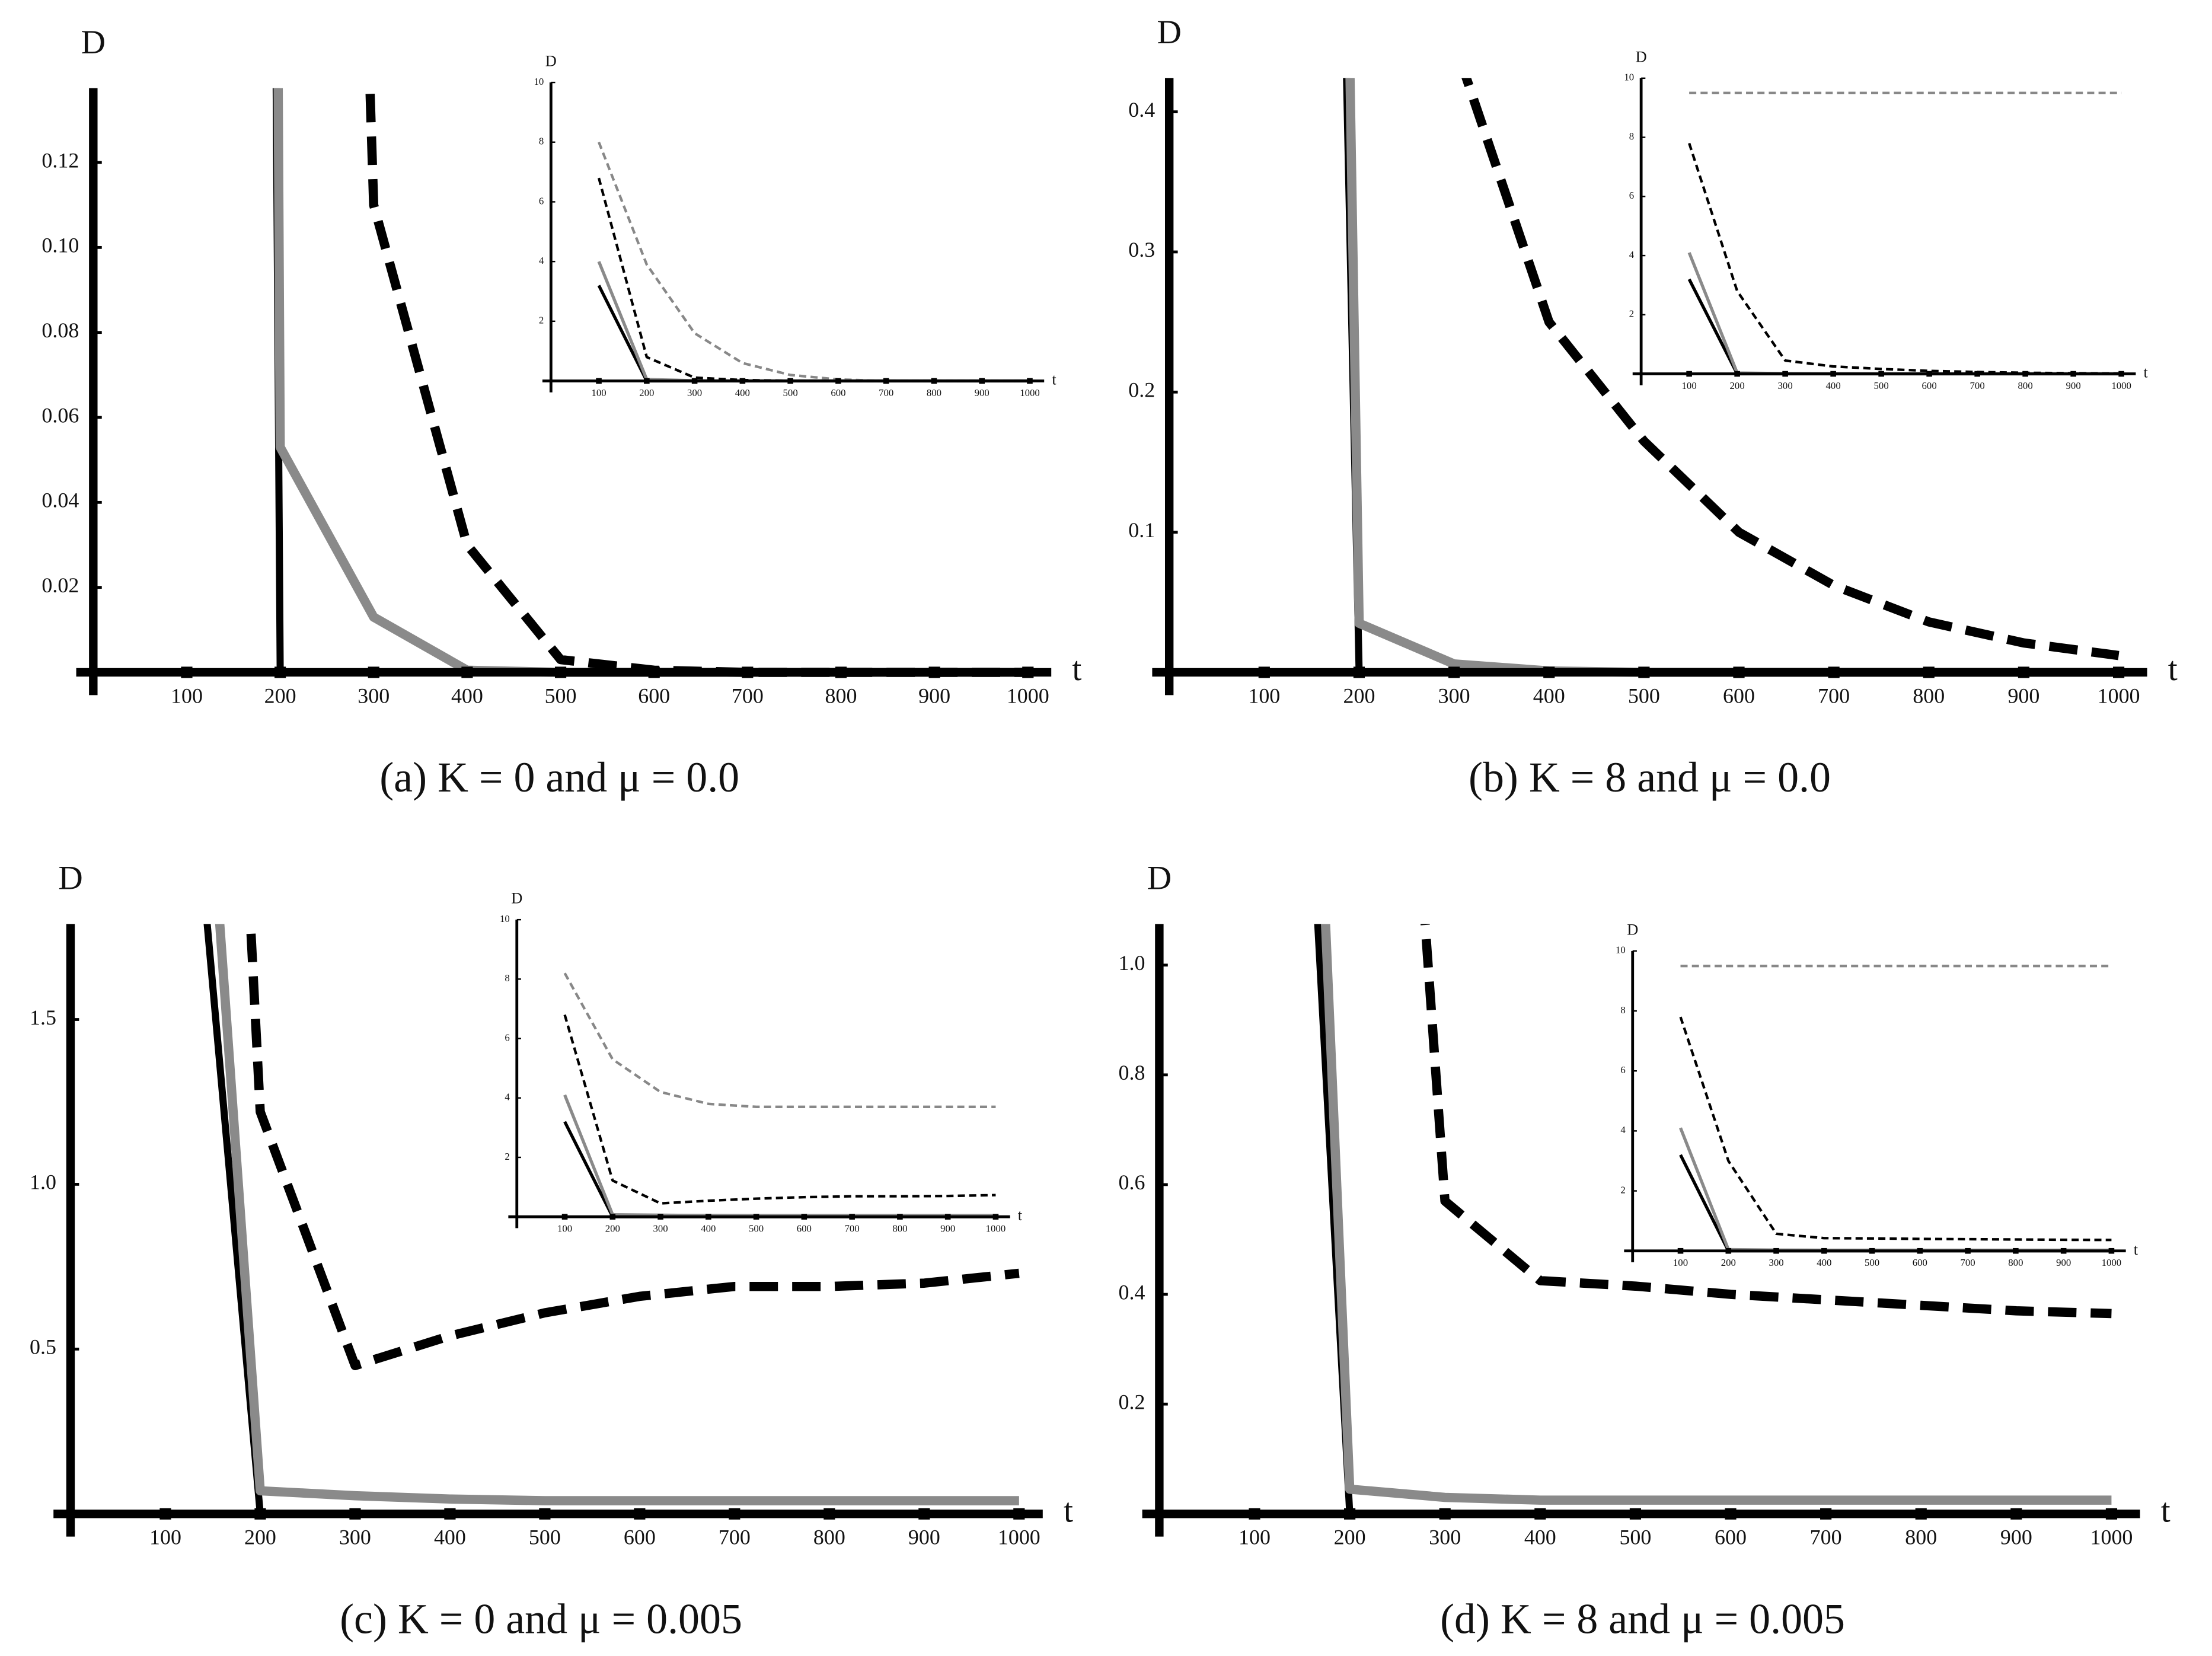  I want to click on y-tick-label: 0.4, so click(1141, 110).